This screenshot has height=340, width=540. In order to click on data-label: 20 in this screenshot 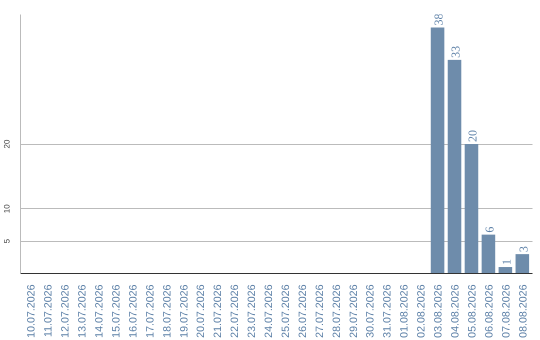, I will do `click(472, 136)`.